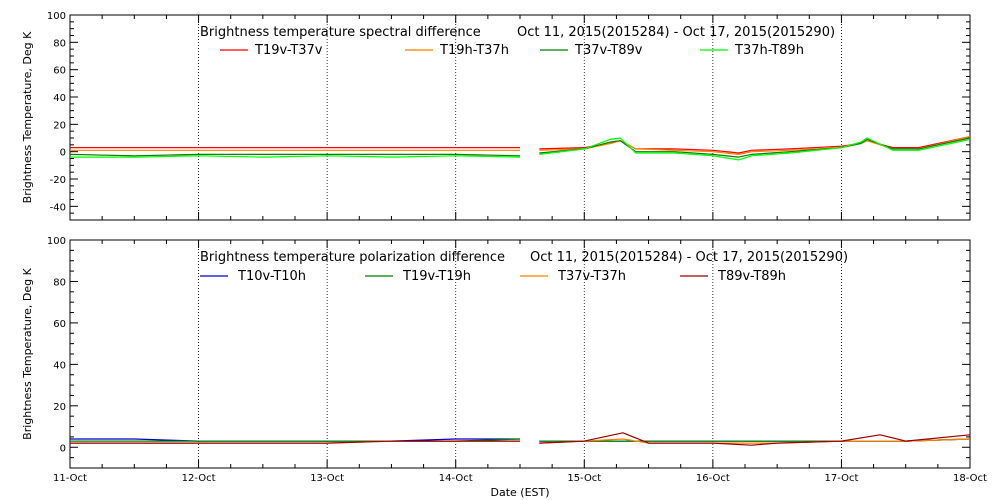  What do you see at coordinates (755, 145) in the screenshot?
I see `series-line-t19h-t37h` at bounding box center [755, 145].